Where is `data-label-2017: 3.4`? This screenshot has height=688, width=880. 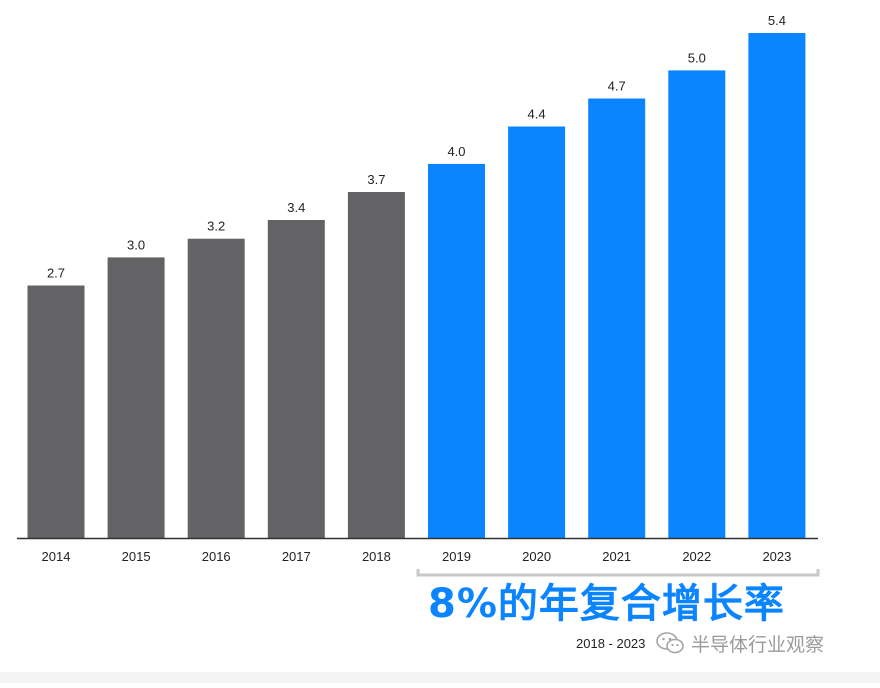 data-label-2017: 3.4 is located at coordinates (296, 207).